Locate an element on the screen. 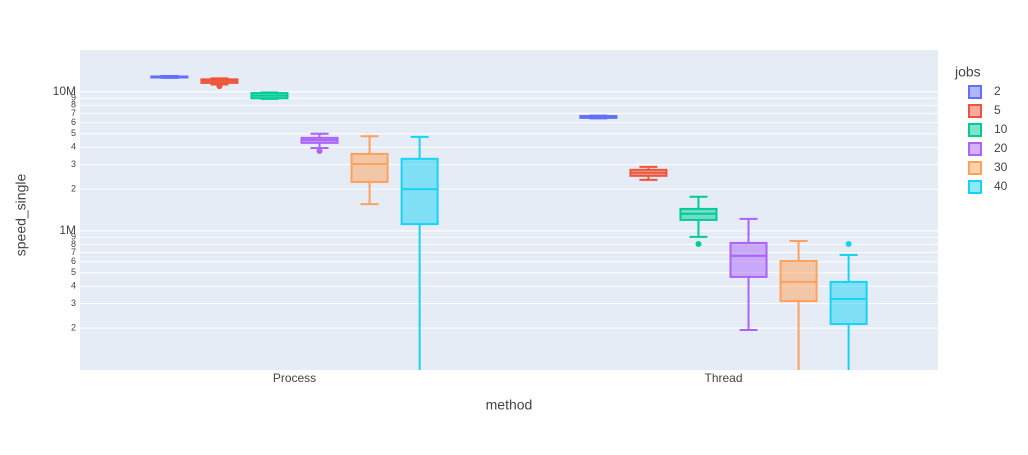 The image size is (1028, 455). legend-item: 40 is located at coordinates (988, 186).